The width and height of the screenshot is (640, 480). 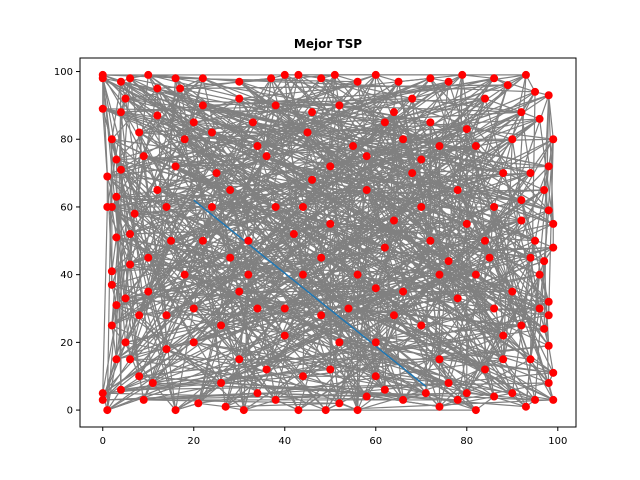 What do you see at coordinates (66, 207) in the screenshot?
I see `y-tick-label: 60` at bounding box center [66, 207].